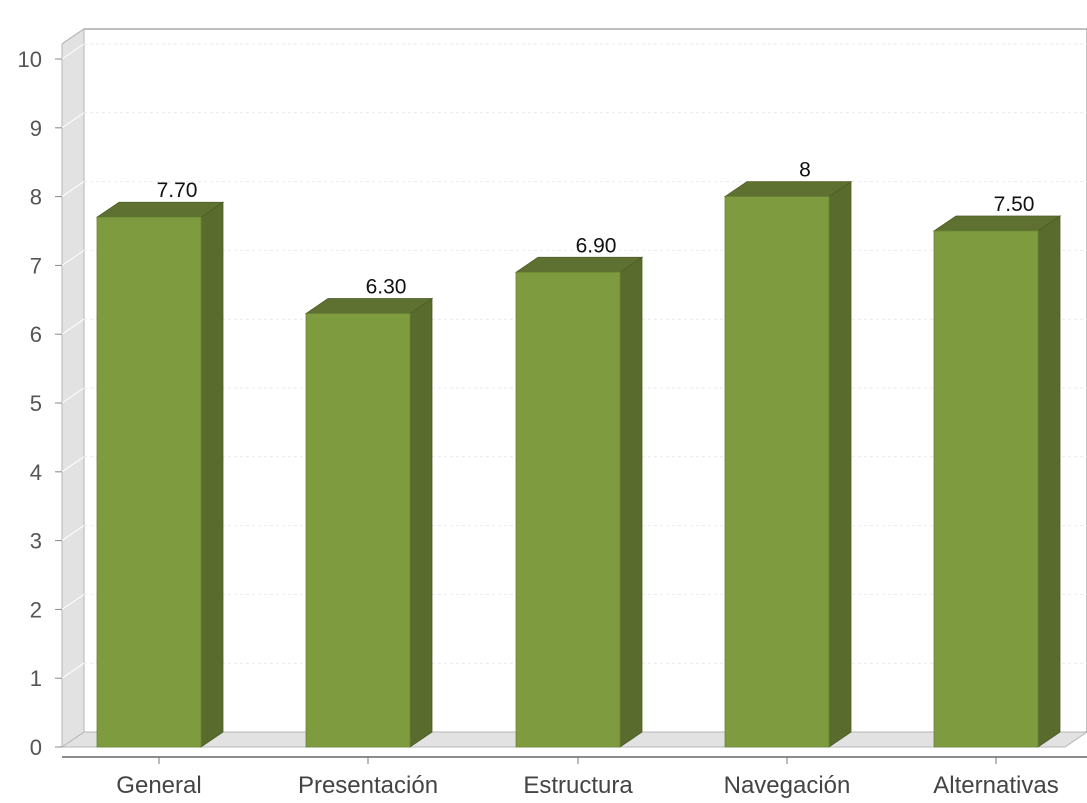  Describe the element at coordinates (368, 785) in the screenshot. I see `x-tick-label: Presentación` at that location.